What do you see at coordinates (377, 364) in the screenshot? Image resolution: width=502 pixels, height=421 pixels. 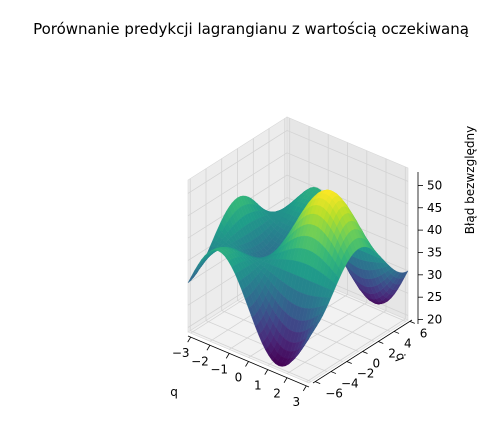 I see `y-tick-label: 0` at bounding box center [377, 364].